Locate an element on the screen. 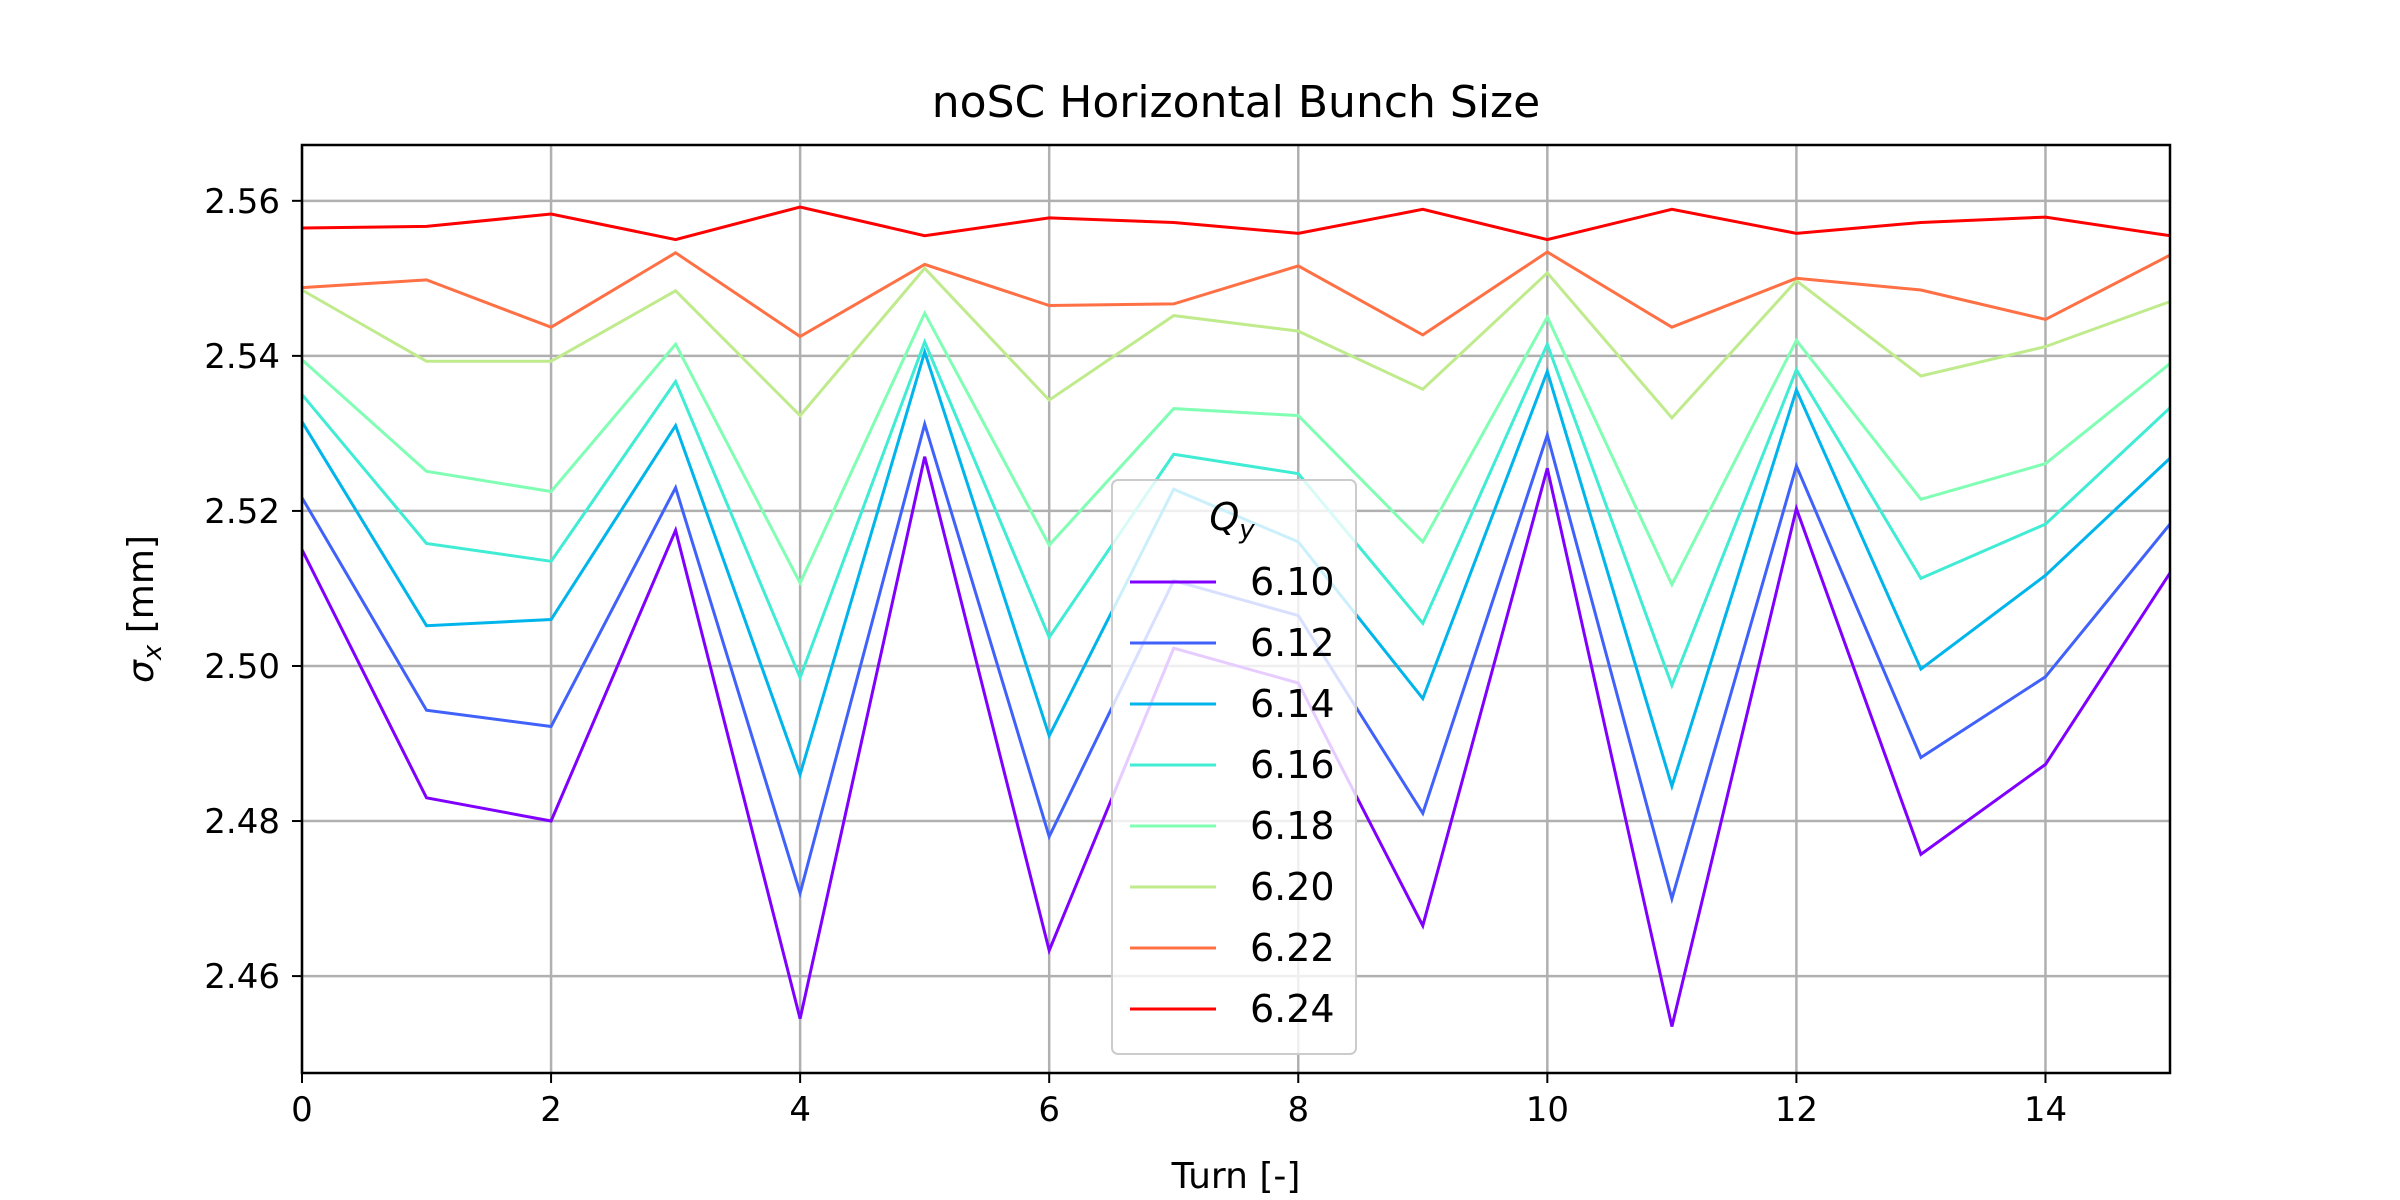 Image resolution: width=2400 pixels, height=1200 pixels. y-tick-label: 2.56 is located at coordinates (242, 202).